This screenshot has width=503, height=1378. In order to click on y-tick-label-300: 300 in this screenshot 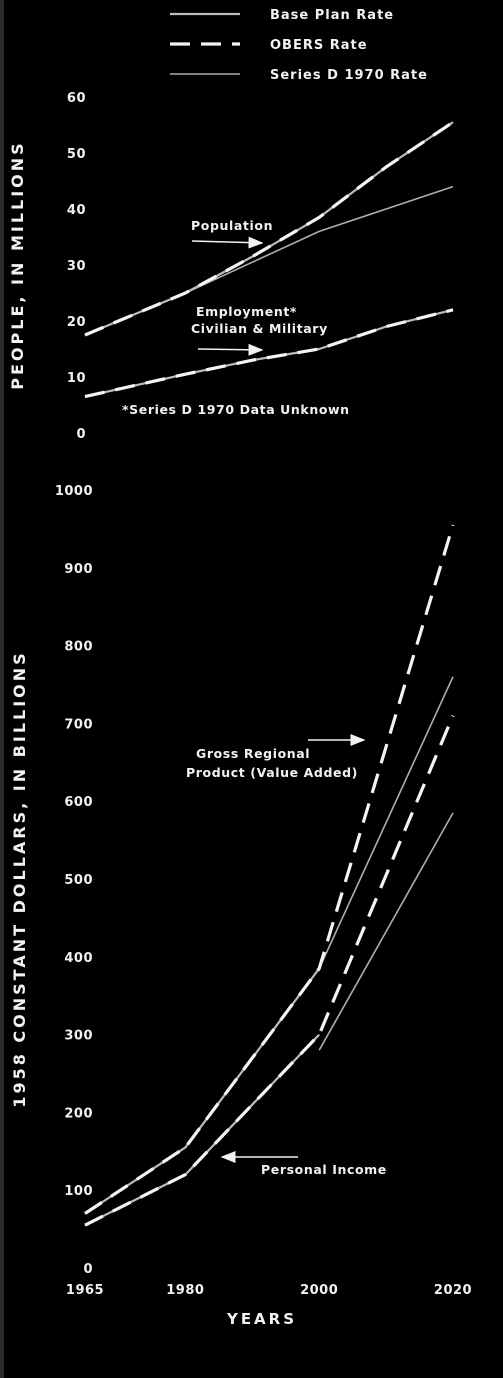, I will do `click(78, 1036)`.